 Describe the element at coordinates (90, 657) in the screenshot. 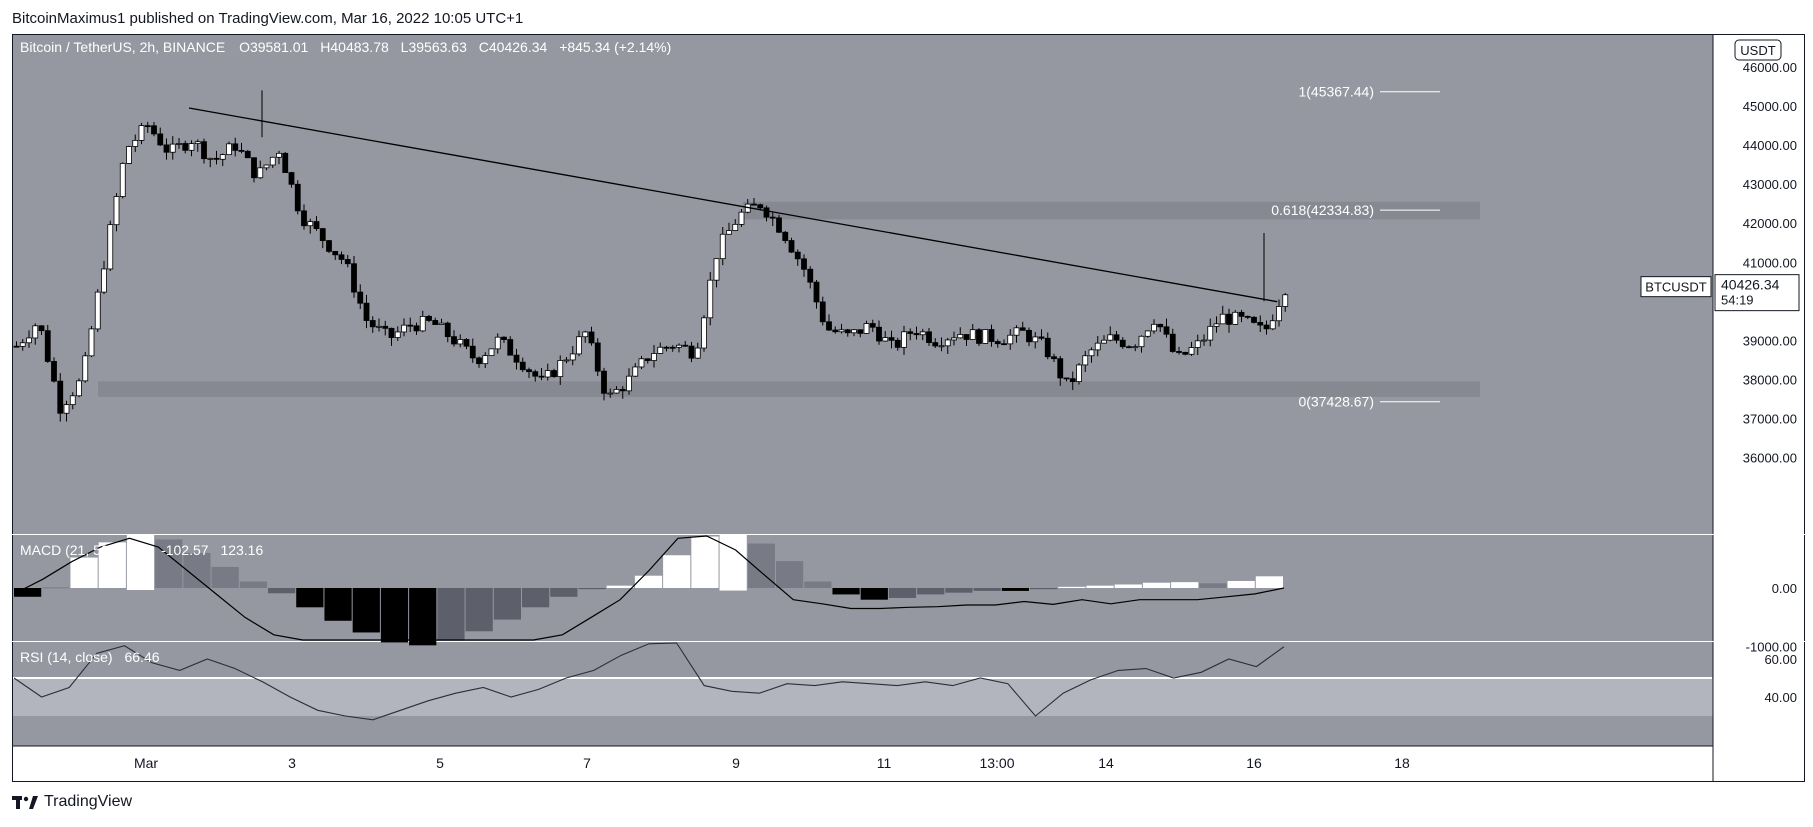

I see `rsi-legend: RSI (14, close) 66.46` at that location.